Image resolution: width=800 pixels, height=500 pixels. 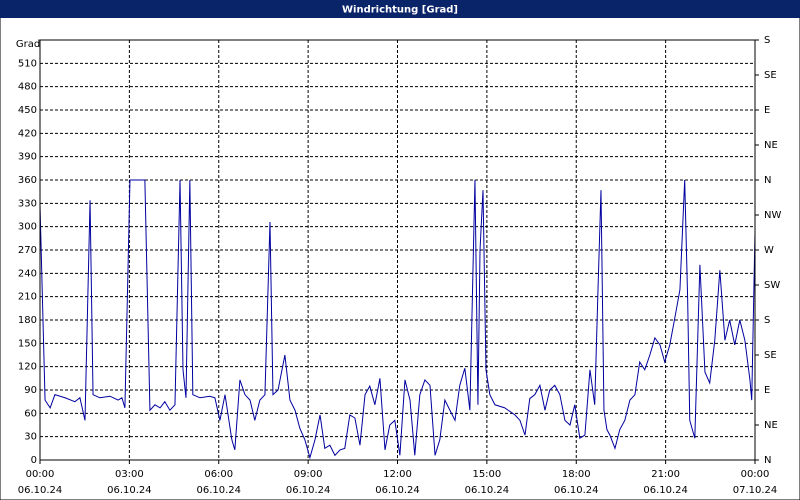 I want to click on x-tick-label: 12:00 06.10.24, so click(x=397, y=482).